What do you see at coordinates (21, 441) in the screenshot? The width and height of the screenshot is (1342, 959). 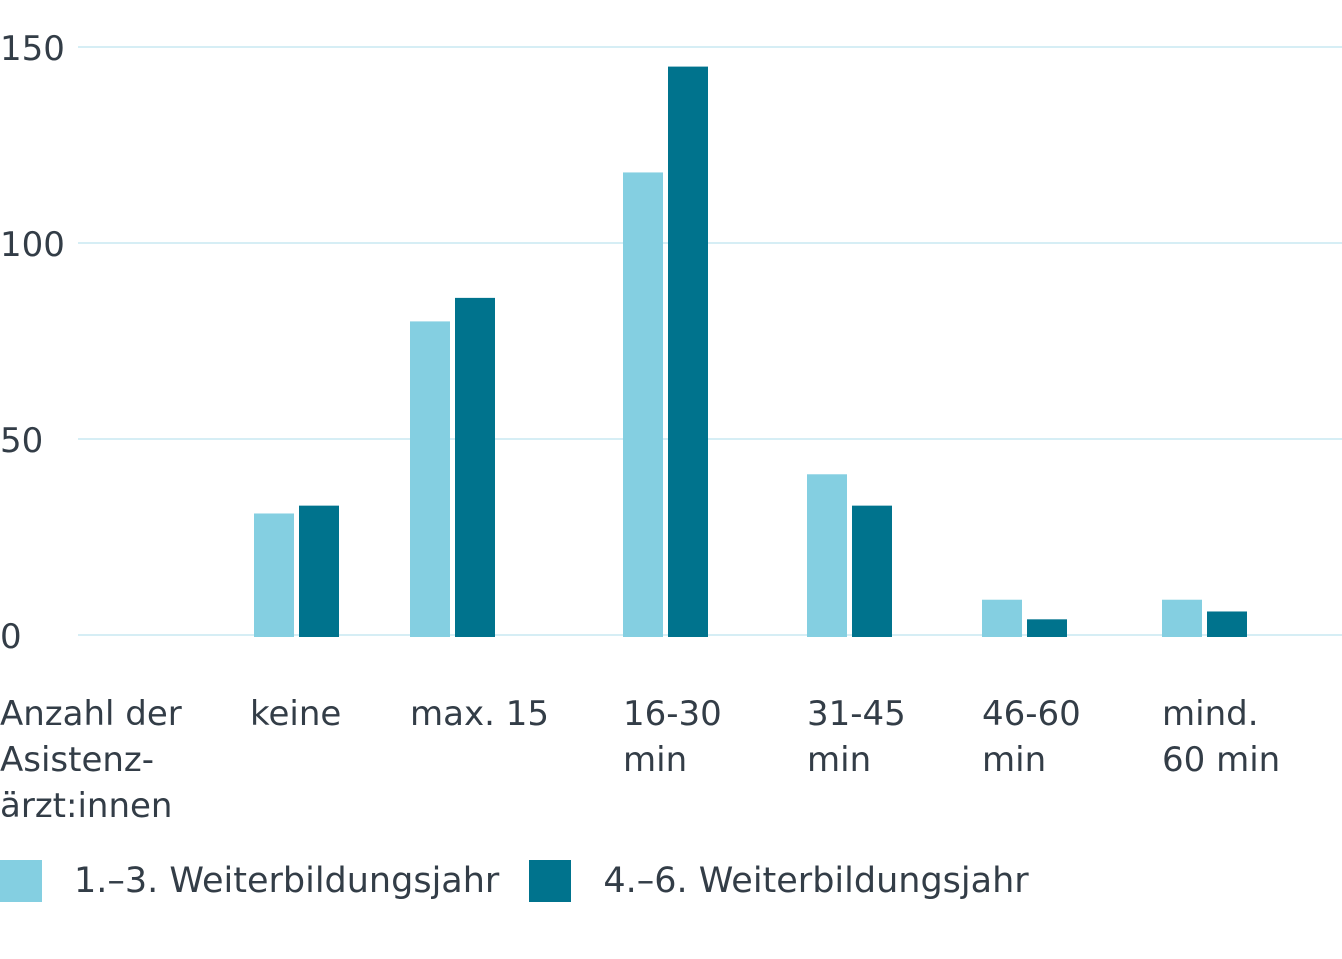 I see `y-tick-label: 50` at bounding box center [21, 441].